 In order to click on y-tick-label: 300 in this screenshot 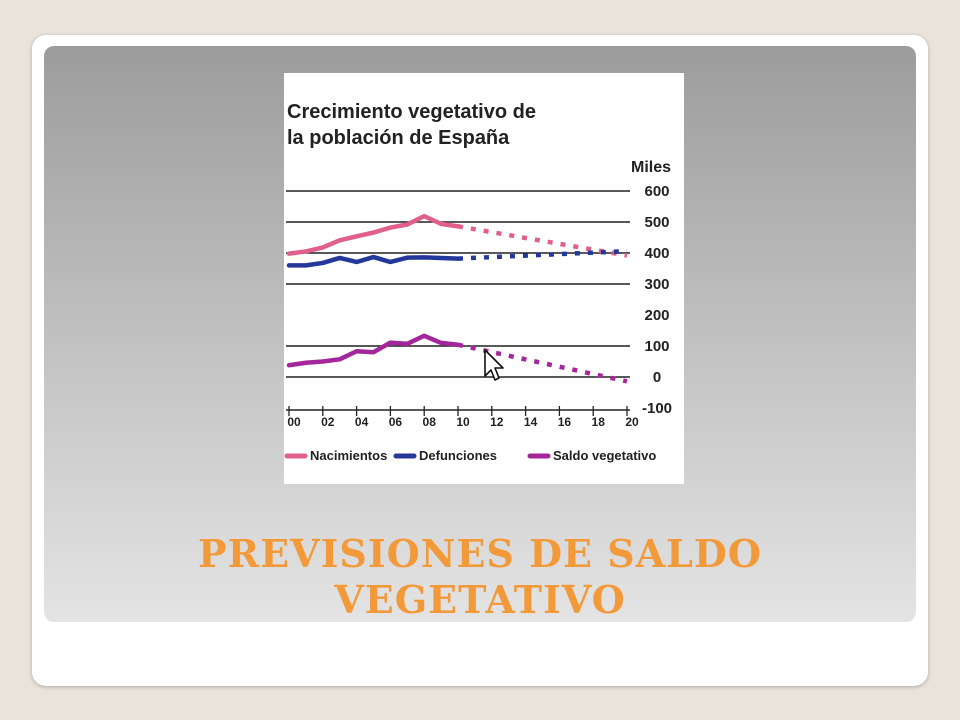, I will do `click(656, 284)`.